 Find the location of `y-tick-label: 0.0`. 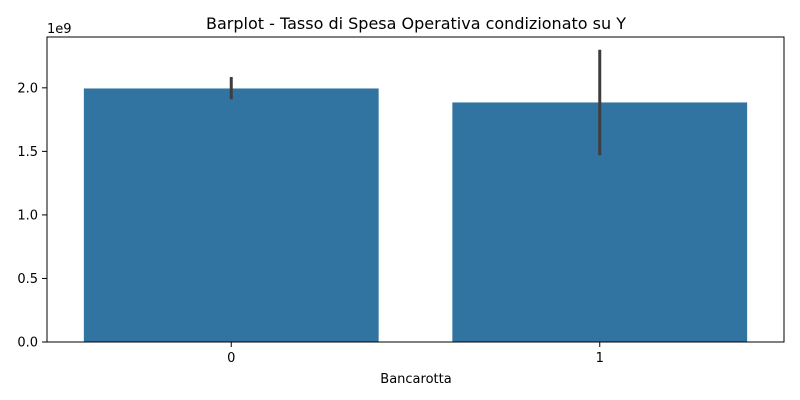

y-tick-label: 0.0 is located at coordinates (27, 343).